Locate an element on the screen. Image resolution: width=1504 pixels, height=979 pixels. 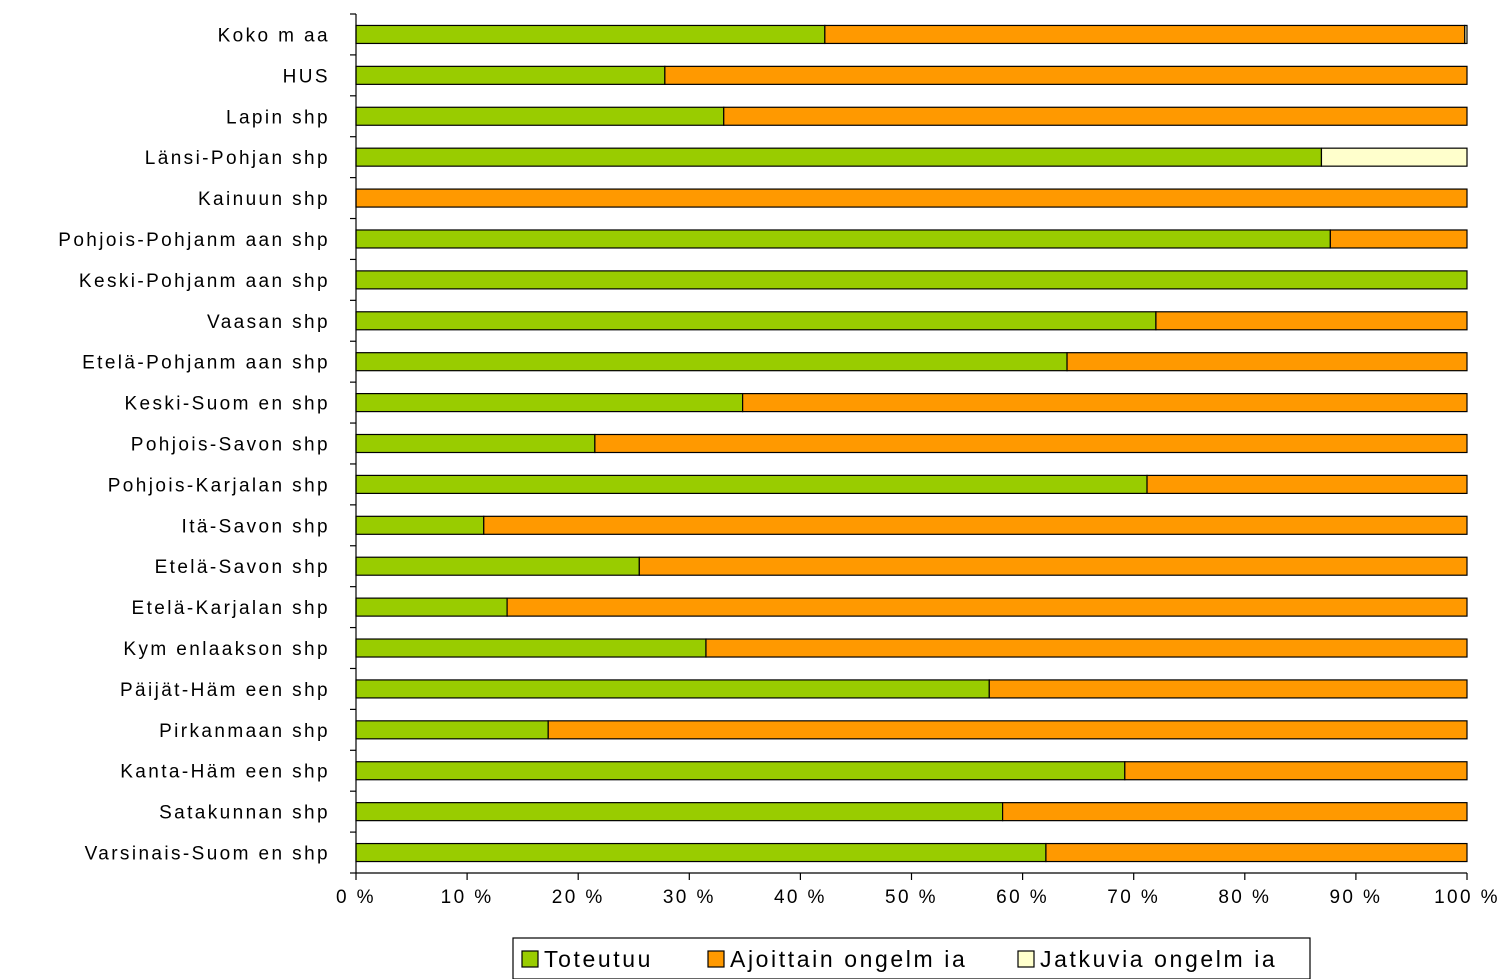
category-label: Pirkanmaan shp is located at coordinates (244, 731).